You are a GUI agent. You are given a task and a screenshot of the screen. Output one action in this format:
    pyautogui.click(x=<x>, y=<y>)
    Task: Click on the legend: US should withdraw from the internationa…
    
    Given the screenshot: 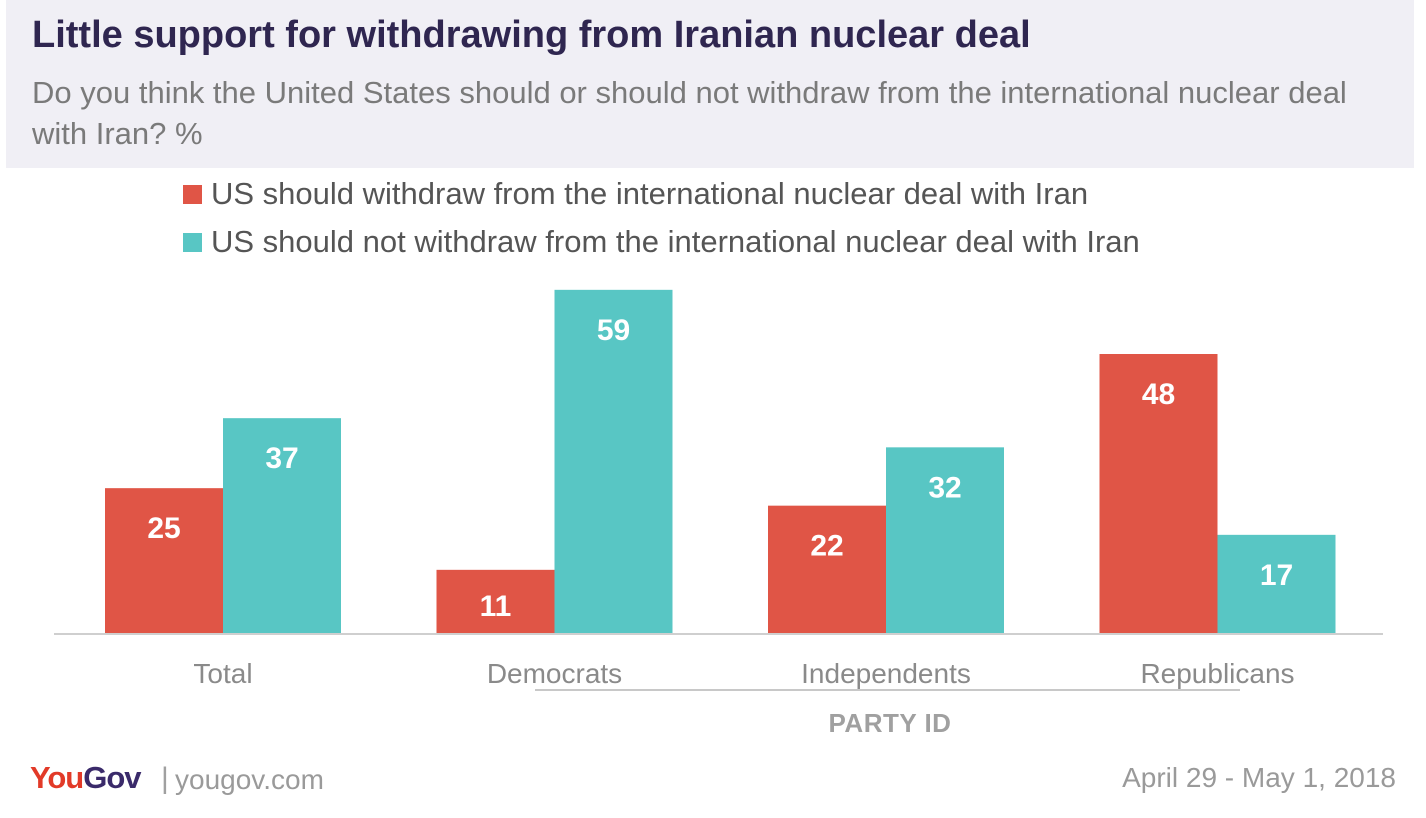 What is the action you would take?
    pyautogui.click(x=661, y=218)
    